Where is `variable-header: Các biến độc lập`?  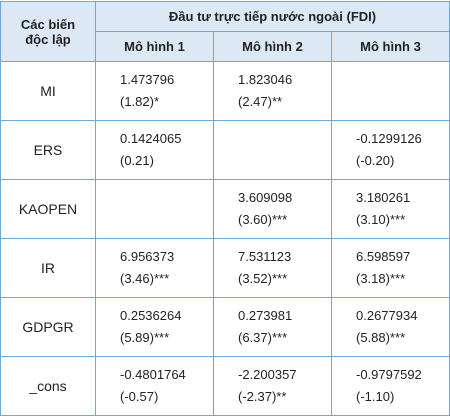
variable-header: Các biến độc lập is located at coordinates (48, 31).